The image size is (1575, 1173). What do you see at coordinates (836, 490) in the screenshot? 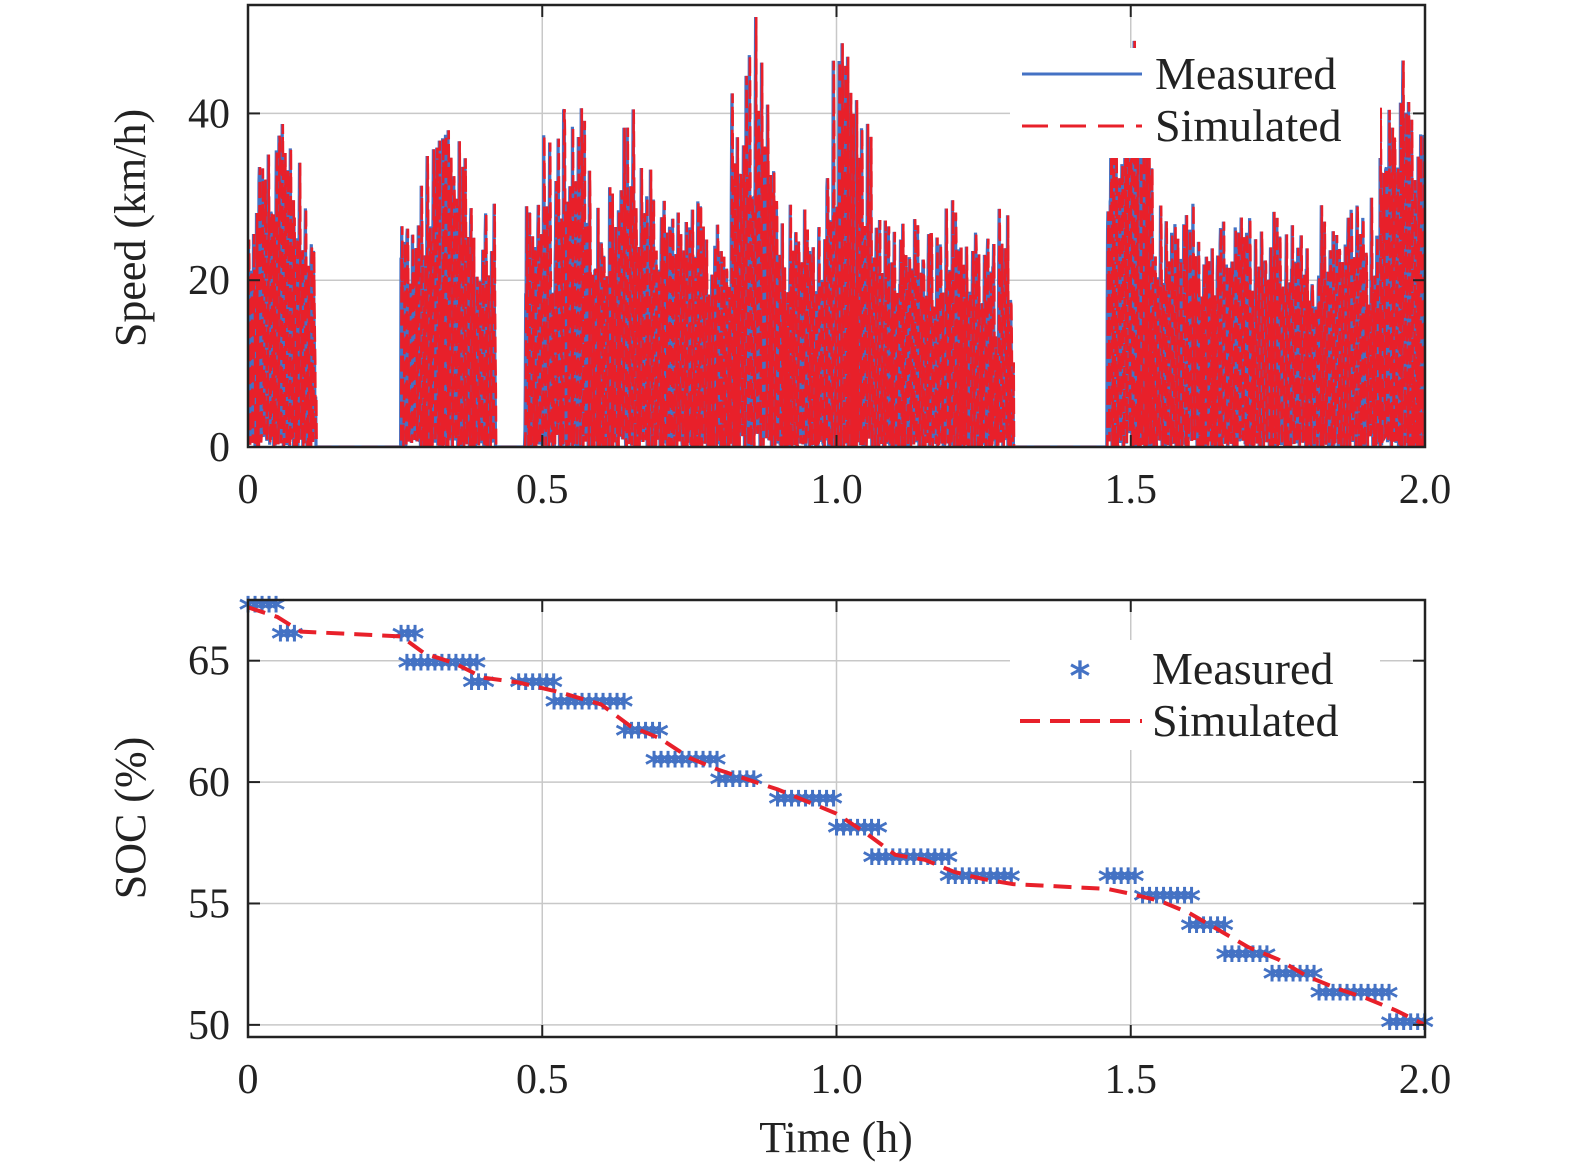
I see `speed-x-tick-label: 1.0` at bounding box center [836, 490].